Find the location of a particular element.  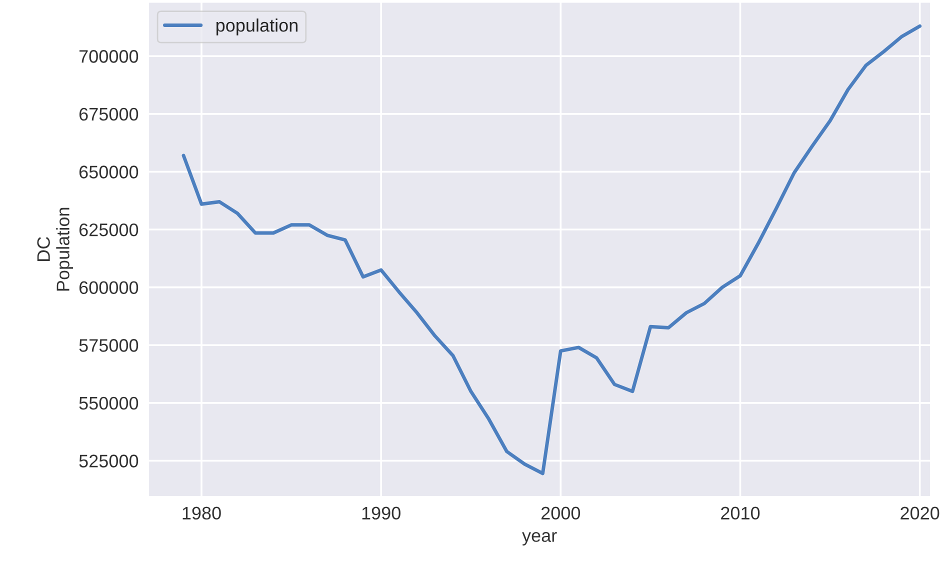

x-tick-label: 1990 is located at coordinates (381, 513).